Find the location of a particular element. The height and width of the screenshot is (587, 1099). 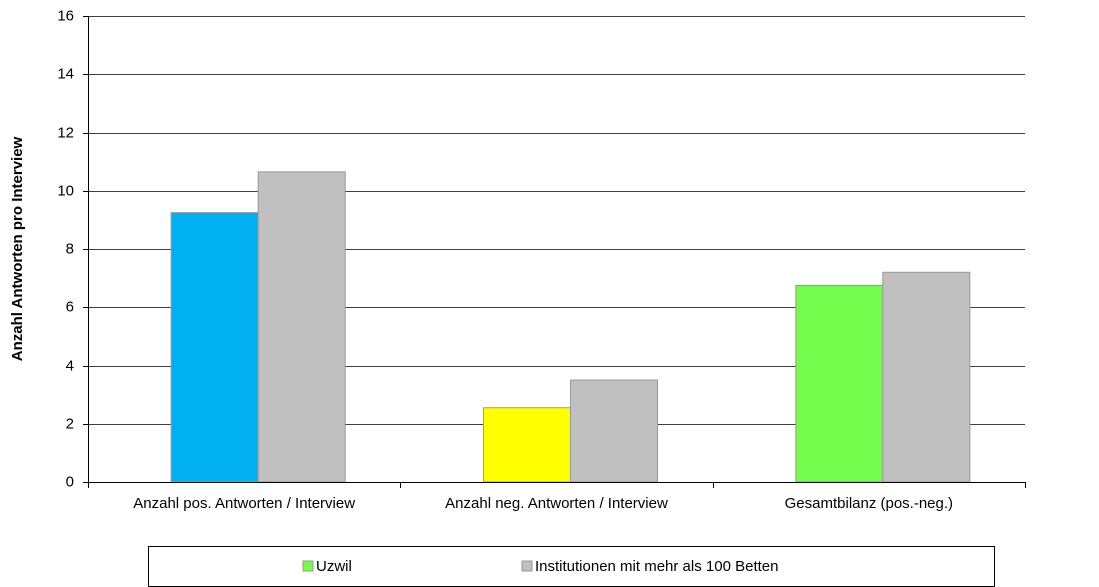

y-tick-label: 14 is located at coordinates (65, 73).